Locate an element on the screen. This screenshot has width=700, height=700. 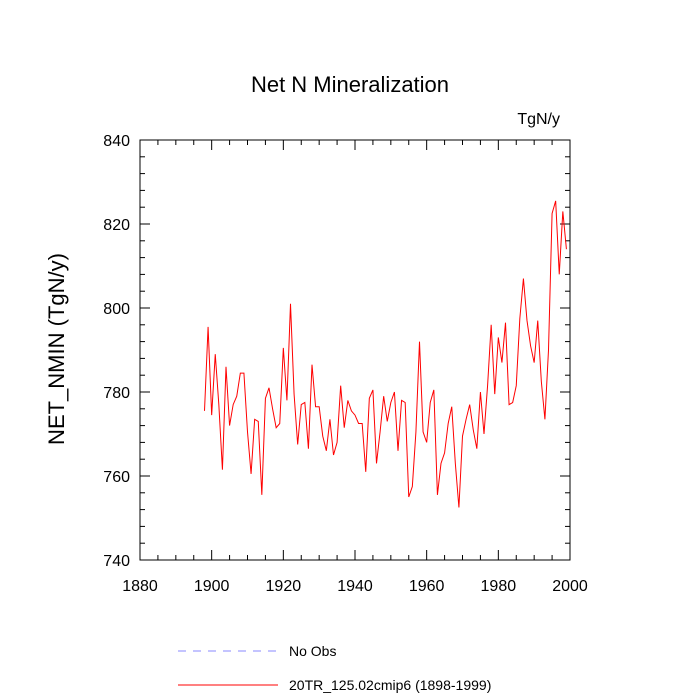
units-label: TgN/y is located at coordinates (538, 119).